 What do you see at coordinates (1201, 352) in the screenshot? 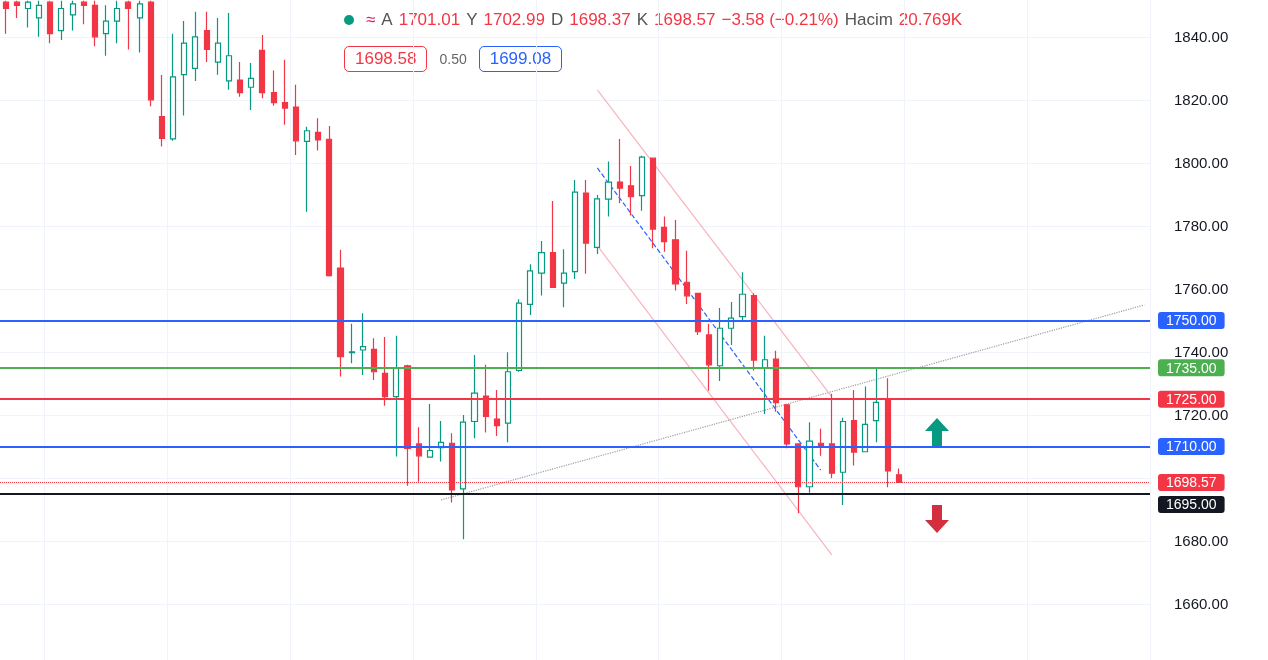
I see `y-tick-label: 1740.00` at bounding box center [1201, 352].